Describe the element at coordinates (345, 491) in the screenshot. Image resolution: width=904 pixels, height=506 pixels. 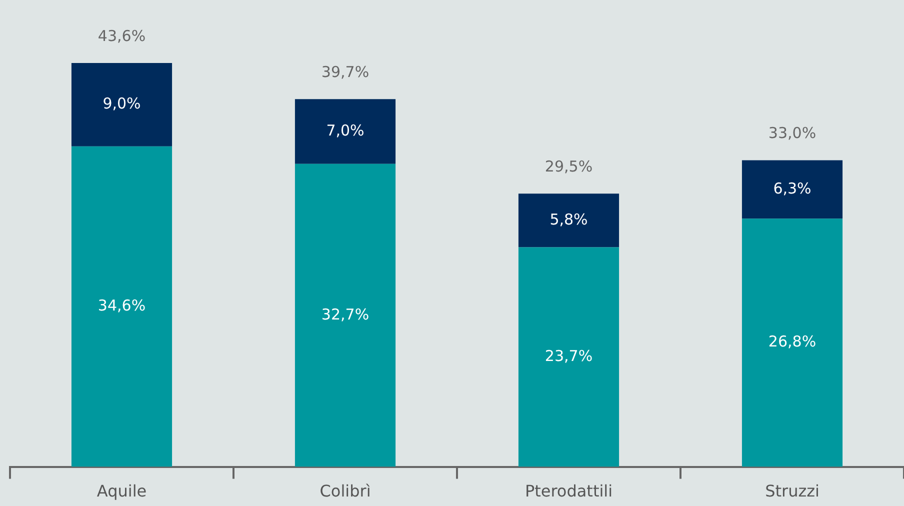
I see `x-tick-label: Colibrì` at that location.